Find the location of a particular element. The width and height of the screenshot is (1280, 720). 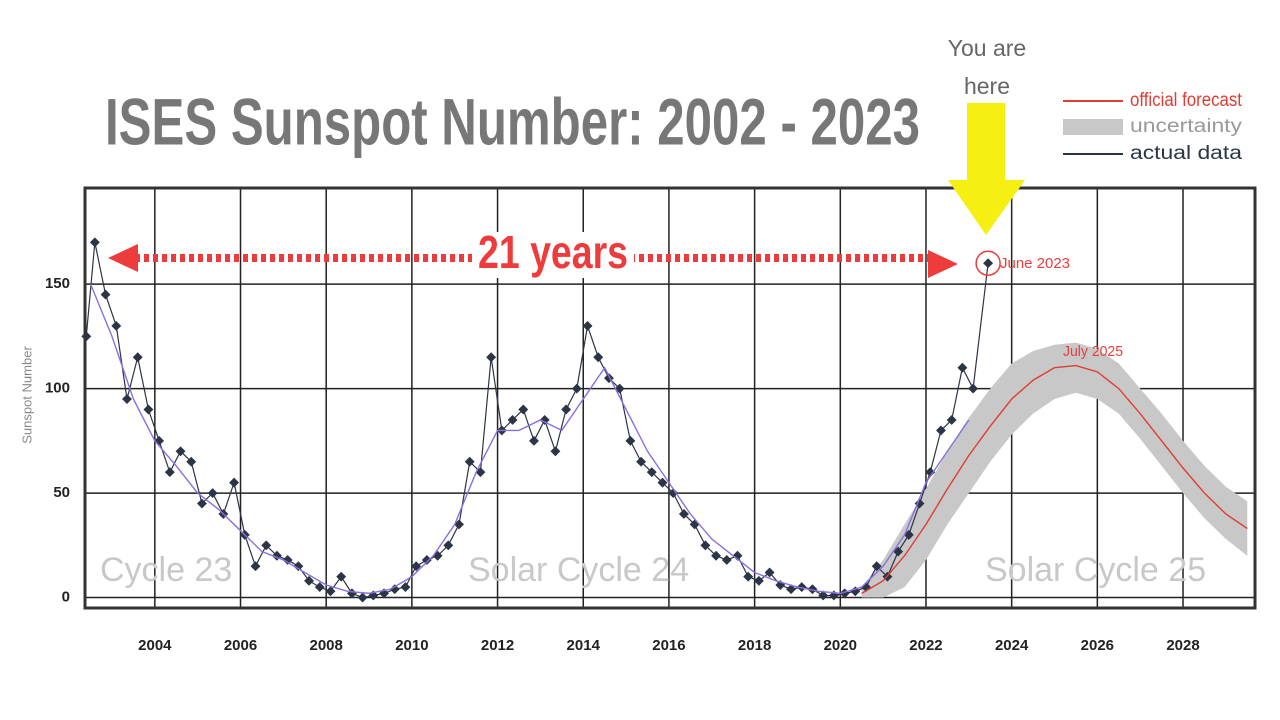

x-tick-label: 2028 is located at coordinates (1182, 645).